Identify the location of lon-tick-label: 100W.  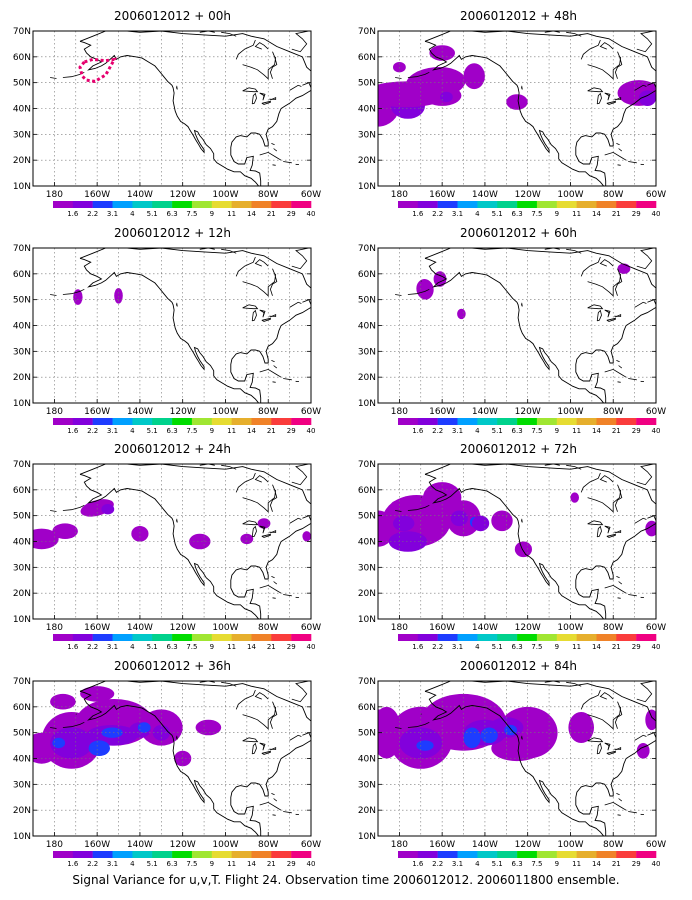
(225, 845).